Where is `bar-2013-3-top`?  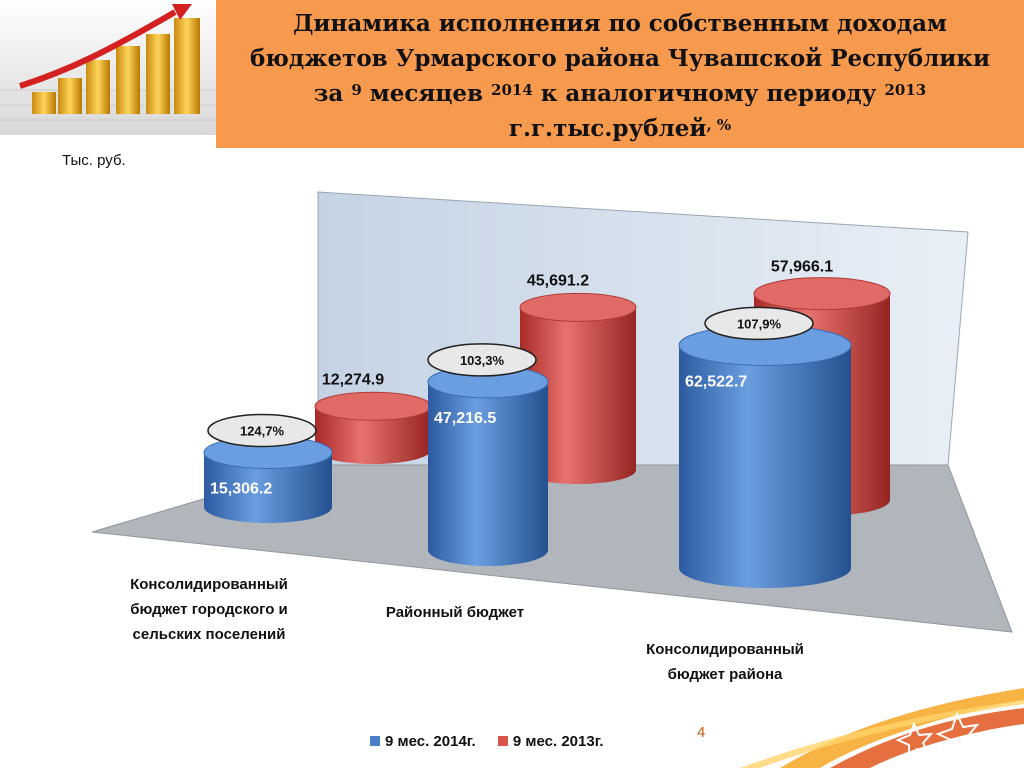 bar-2013-3-top is located at coordinates (822, 294).